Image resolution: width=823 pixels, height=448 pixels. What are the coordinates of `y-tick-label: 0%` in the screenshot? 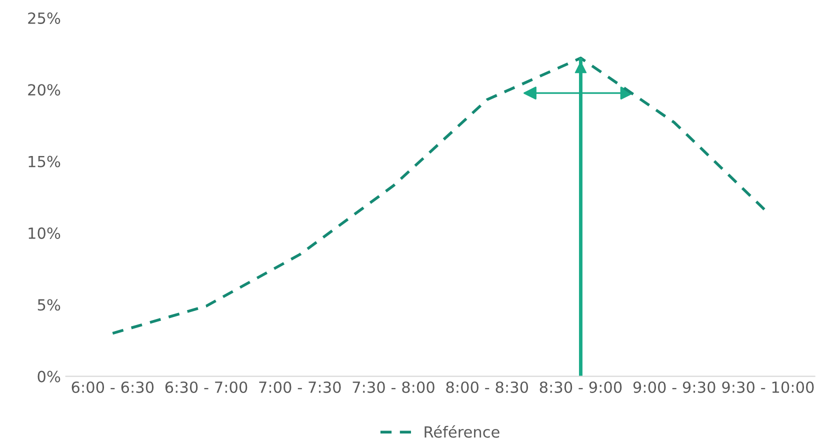 It's located at (49, 376).